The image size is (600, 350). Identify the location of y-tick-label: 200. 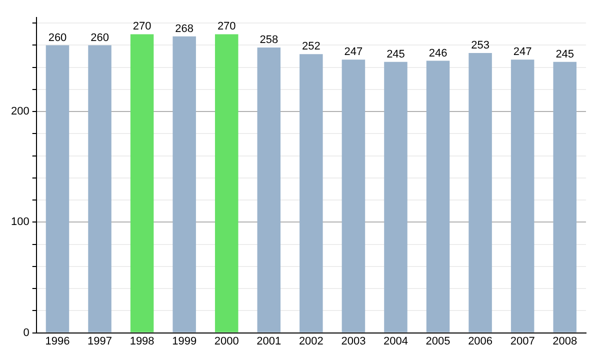
(20, 112).